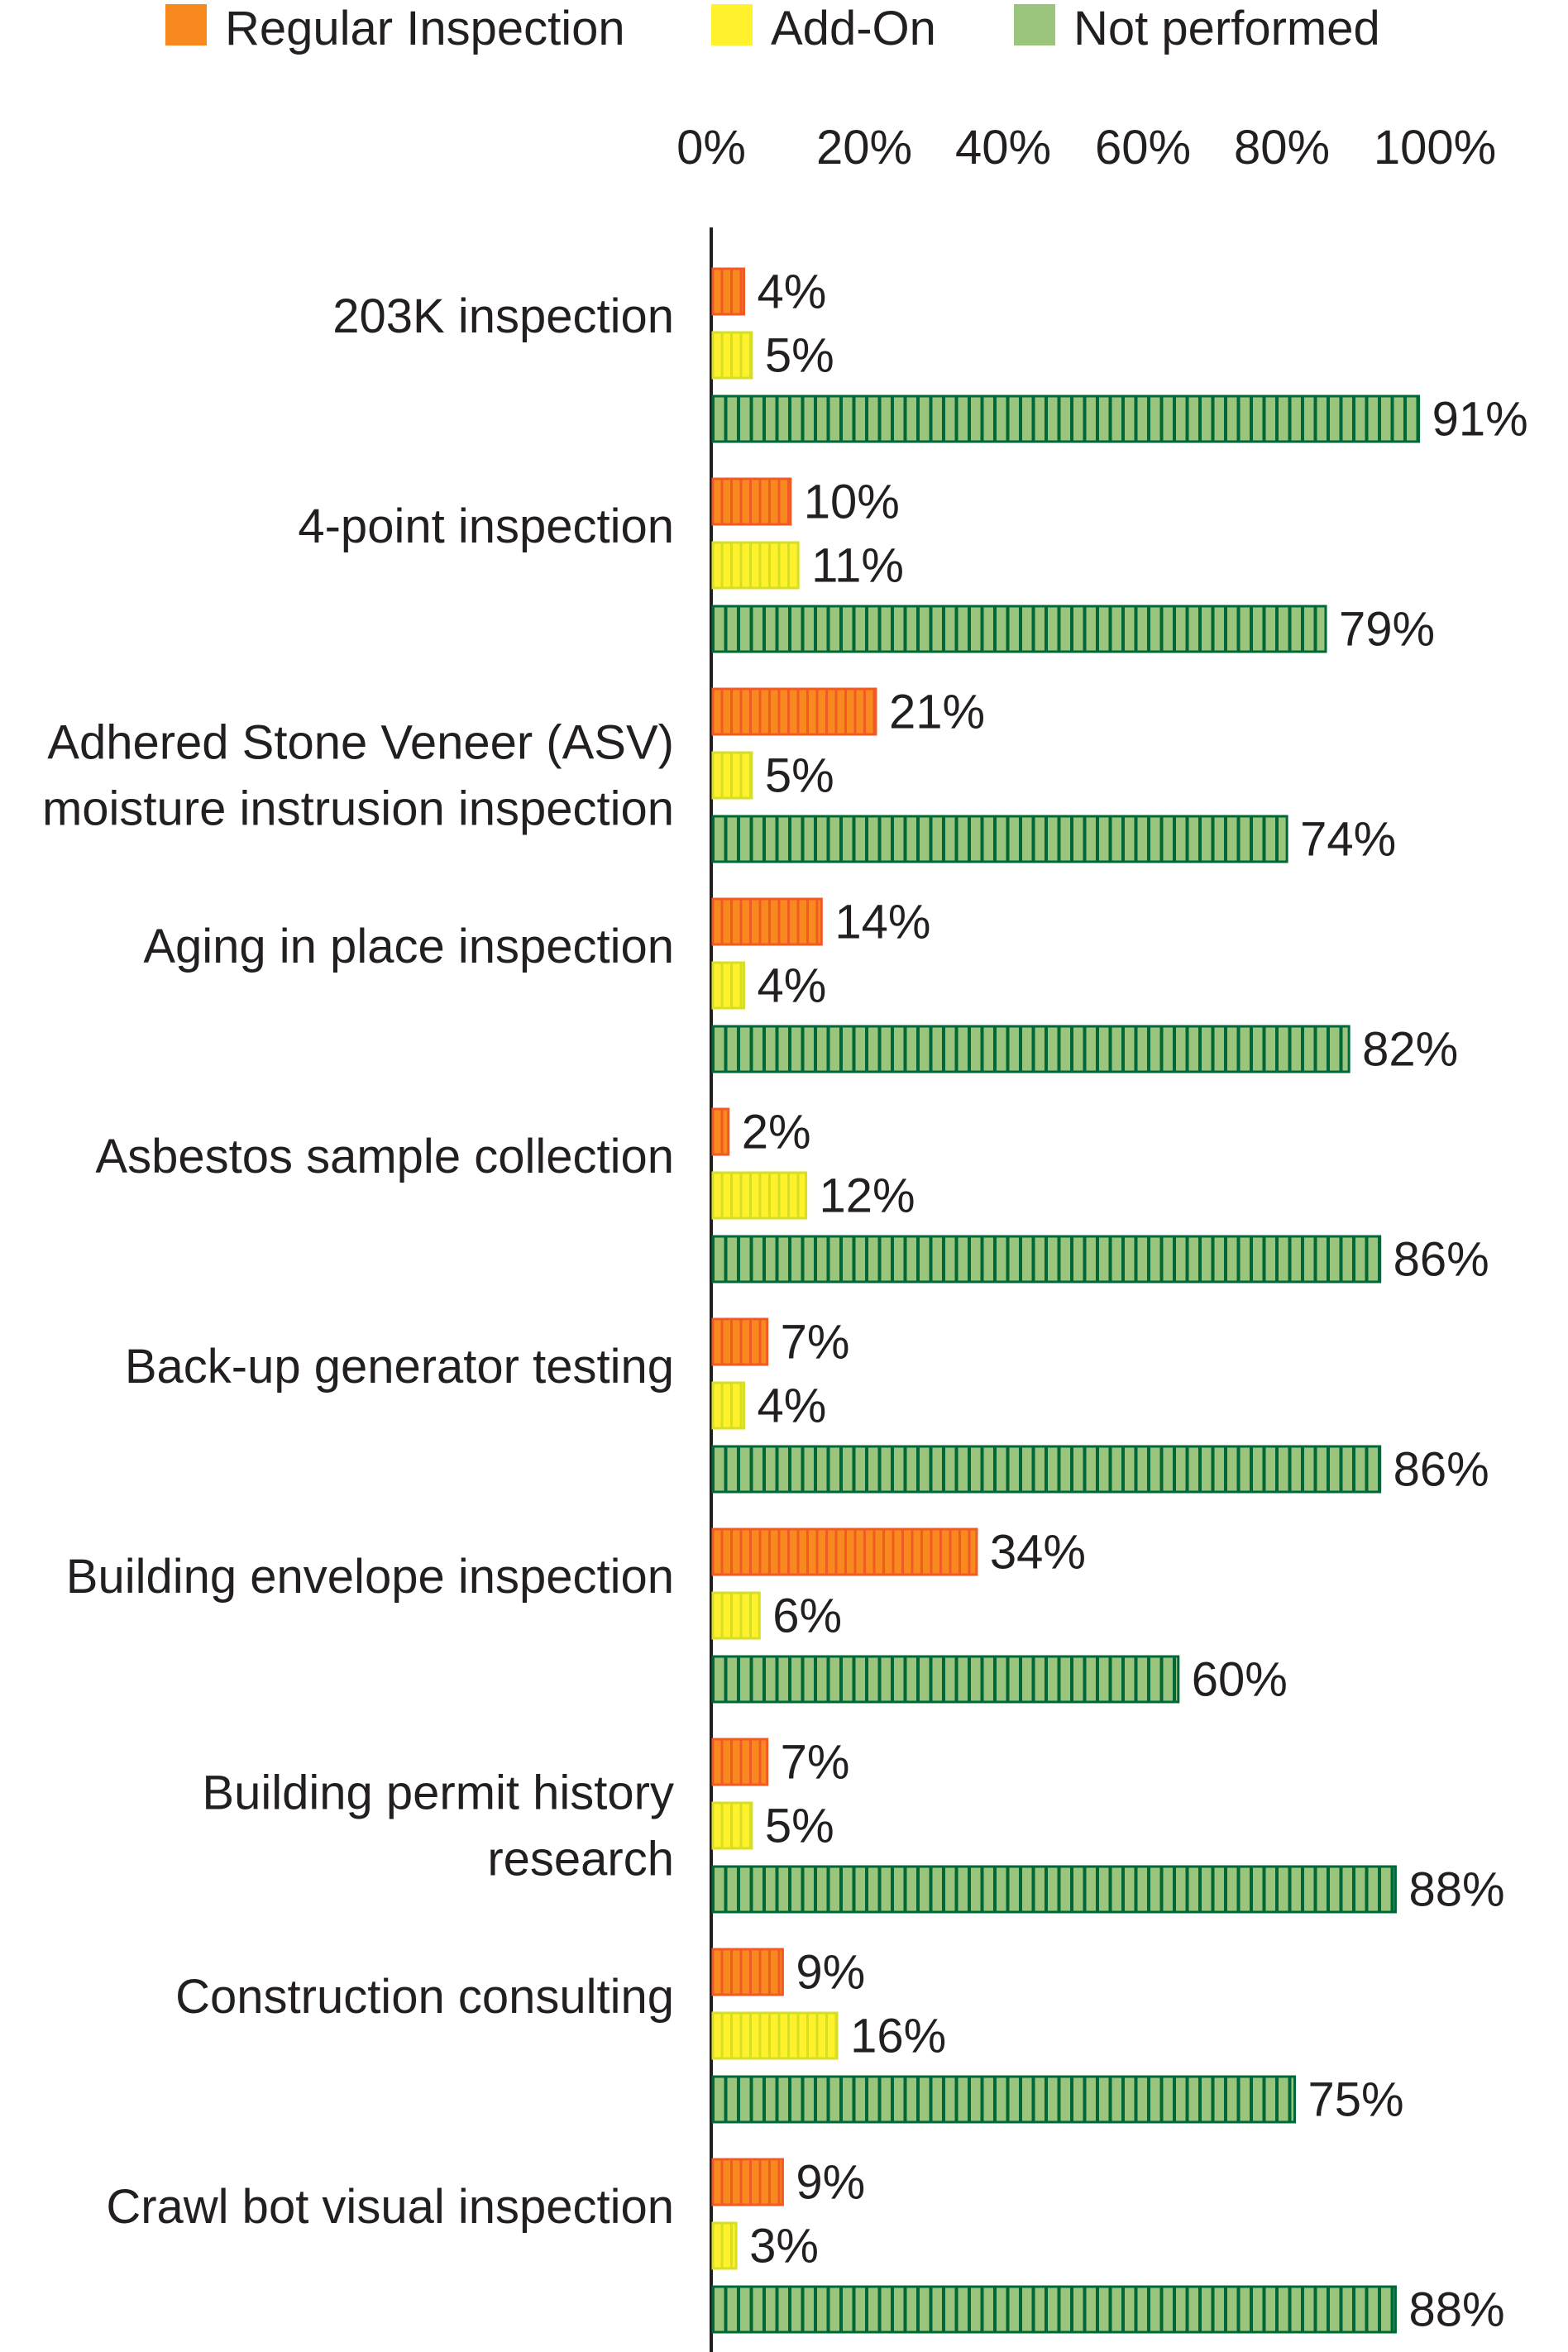 This screenshot has height=2352, width=1568. I want to click on category-group: Crawl bot visual inspection 9% 3% 88%, so click(805, 2246).